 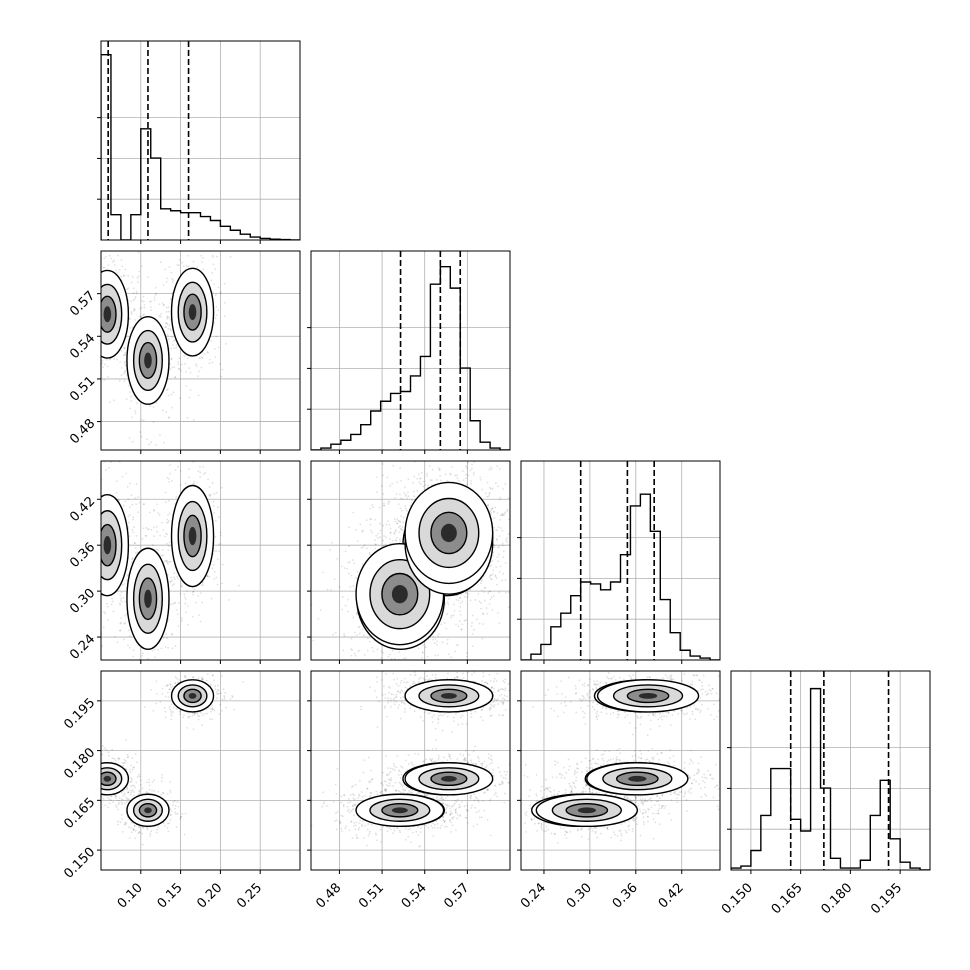 What do you see at coordinates (414, 895) in the screenshot?
I see `x-tick-label: 0.54` at bounding box center [414, 895].